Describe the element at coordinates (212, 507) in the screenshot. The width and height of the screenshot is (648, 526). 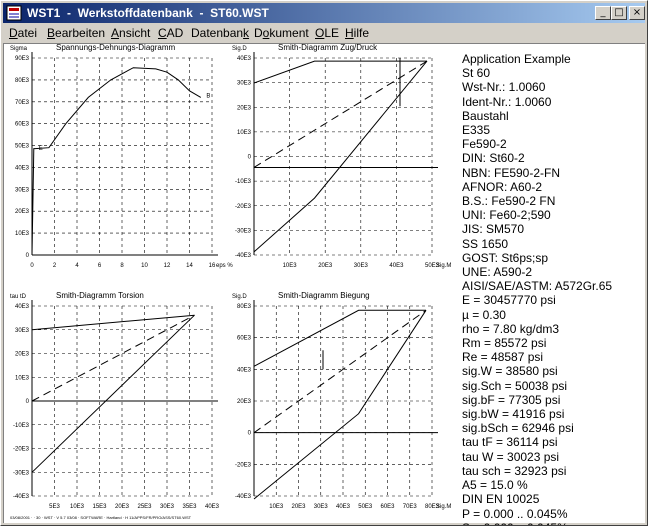
I see `x-tick-label: 40E3` at that location.